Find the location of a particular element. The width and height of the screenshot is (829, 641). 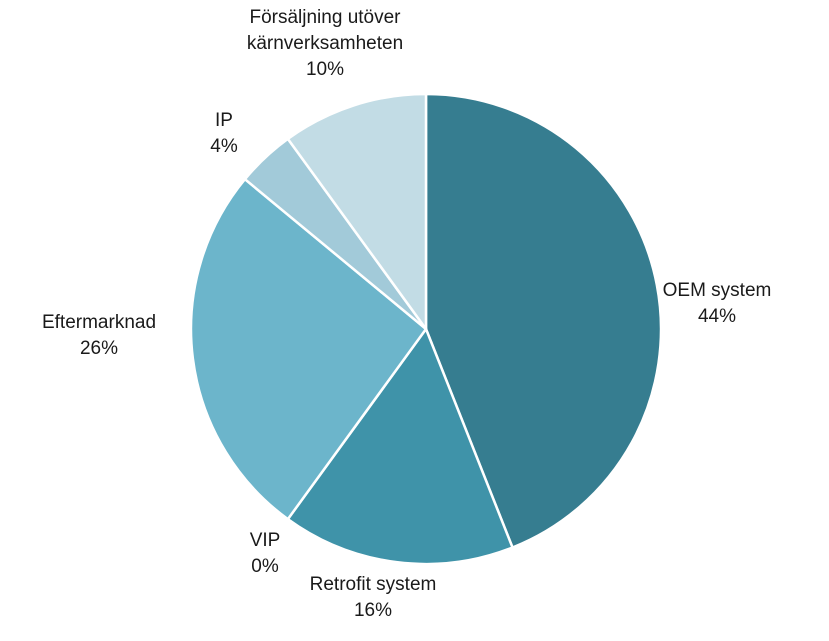

pie-slice-retrofit-system is located at coordinates (400, 446).